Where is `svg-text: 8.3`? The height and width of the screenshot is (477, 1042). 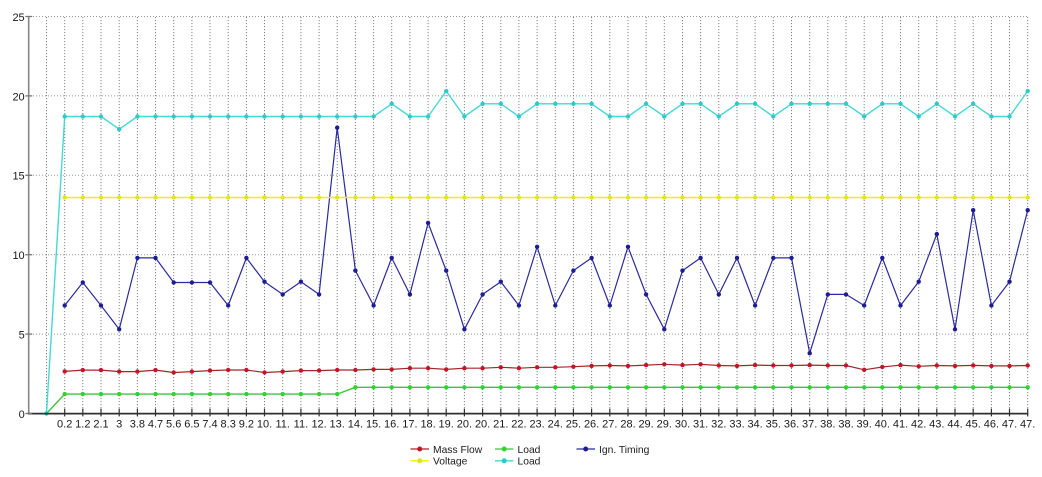
svg-text: 8.3 is located at coordinates (228, 425).